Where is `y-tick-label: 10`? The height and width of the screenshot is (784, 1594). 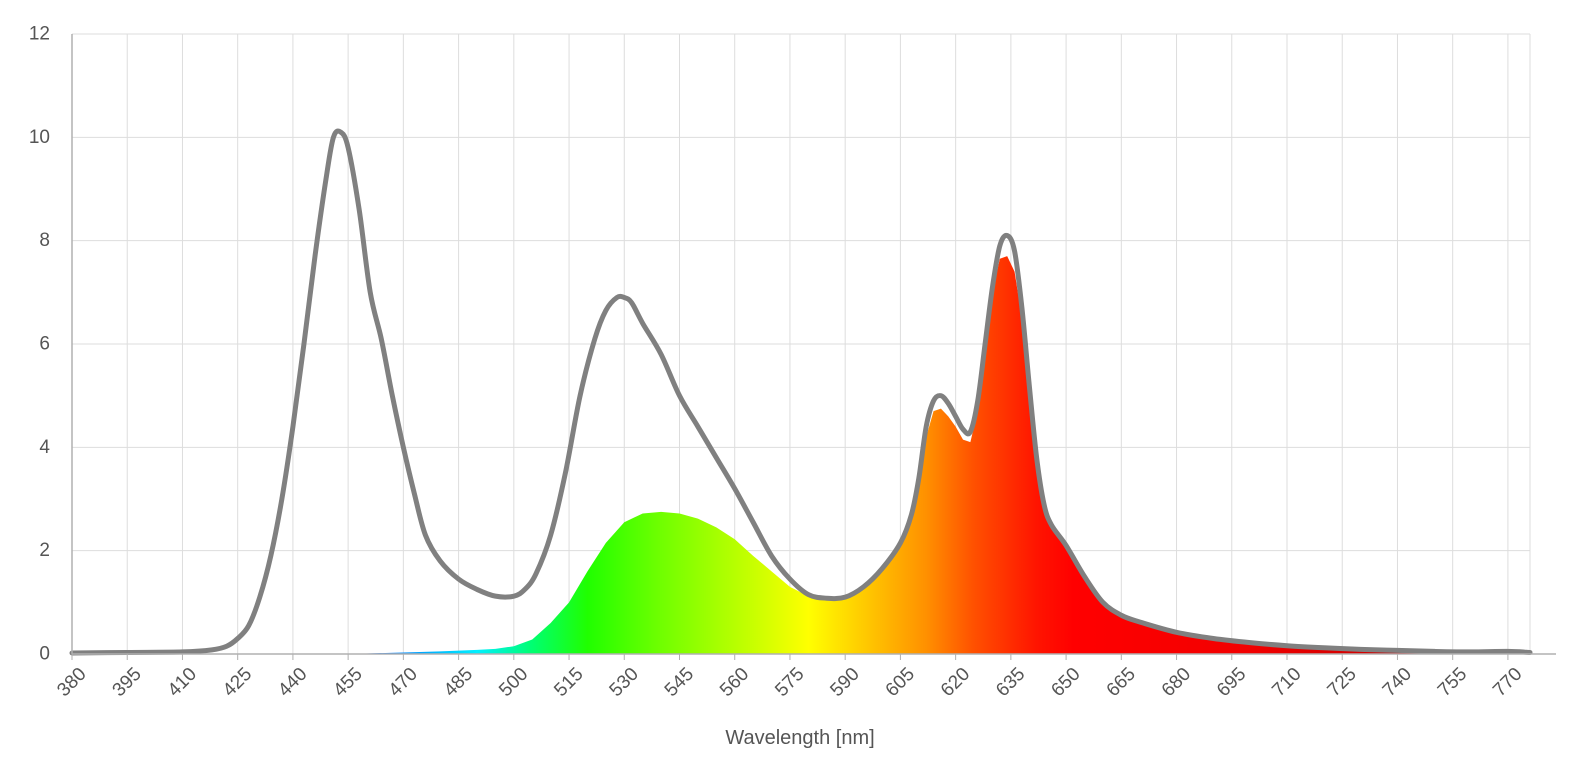 y-tick-label: 10 is located at coordinates (39, 137).